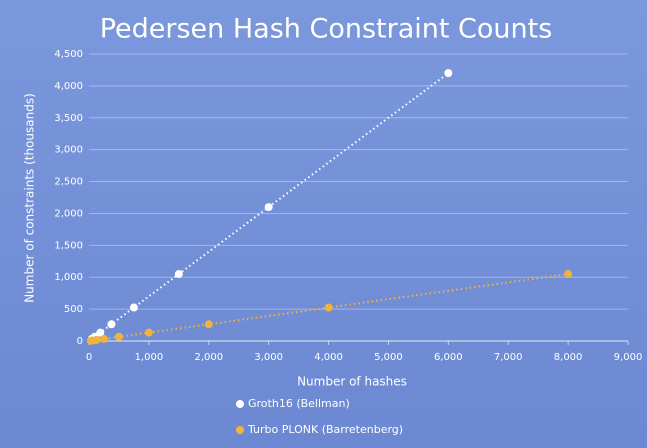 This screenshot has width=647, height=448. Describe the element at coordinates (299, 403) in the screenshot. I see `legend-label: Groth16 (Bellman)` at that location.